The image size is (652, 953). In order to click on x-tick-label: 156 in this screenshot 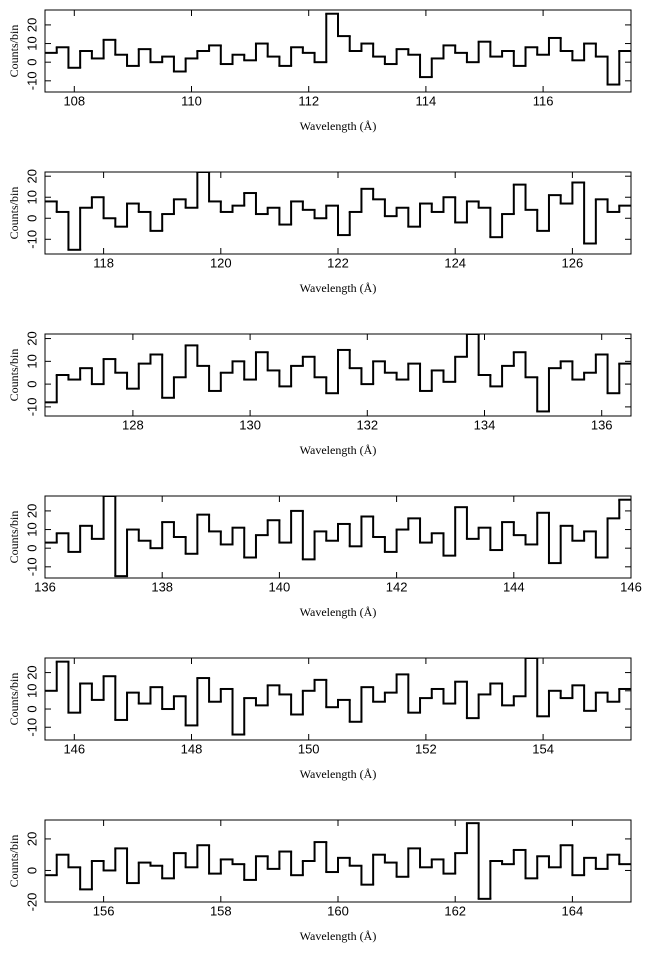, I will do `click(104, 910)`.